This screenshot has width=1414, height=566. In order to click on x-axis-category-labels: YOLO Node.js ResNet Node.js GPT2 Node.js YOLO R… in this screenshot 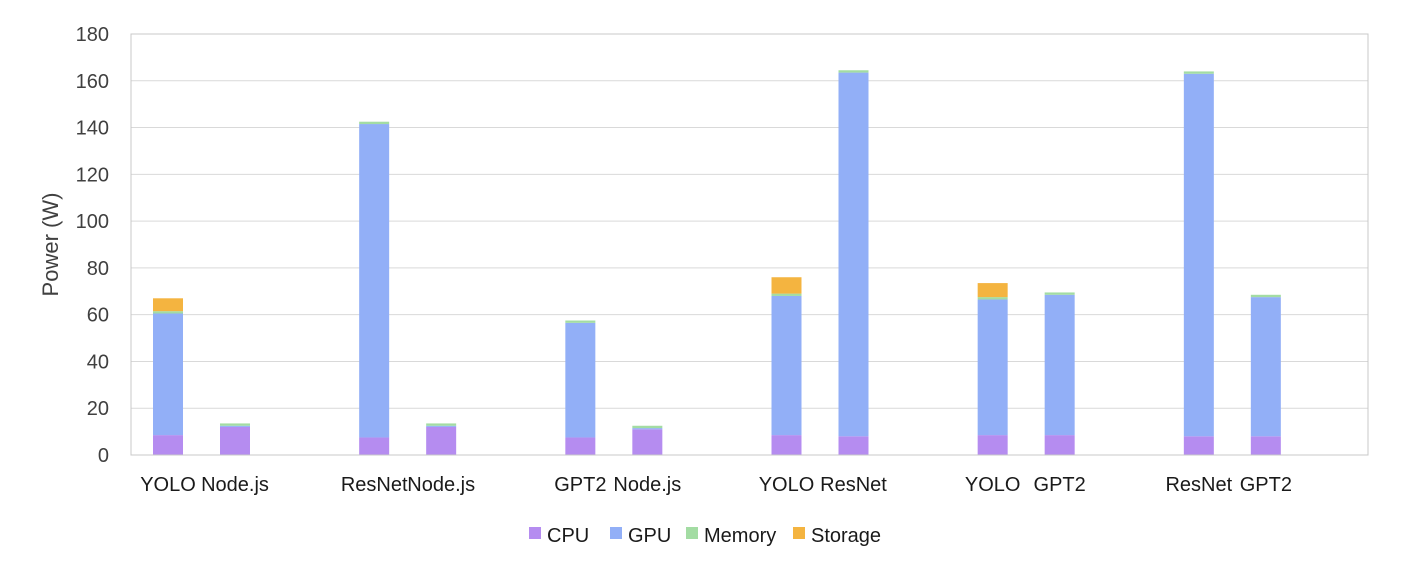, I will do `click(716, 485)`.